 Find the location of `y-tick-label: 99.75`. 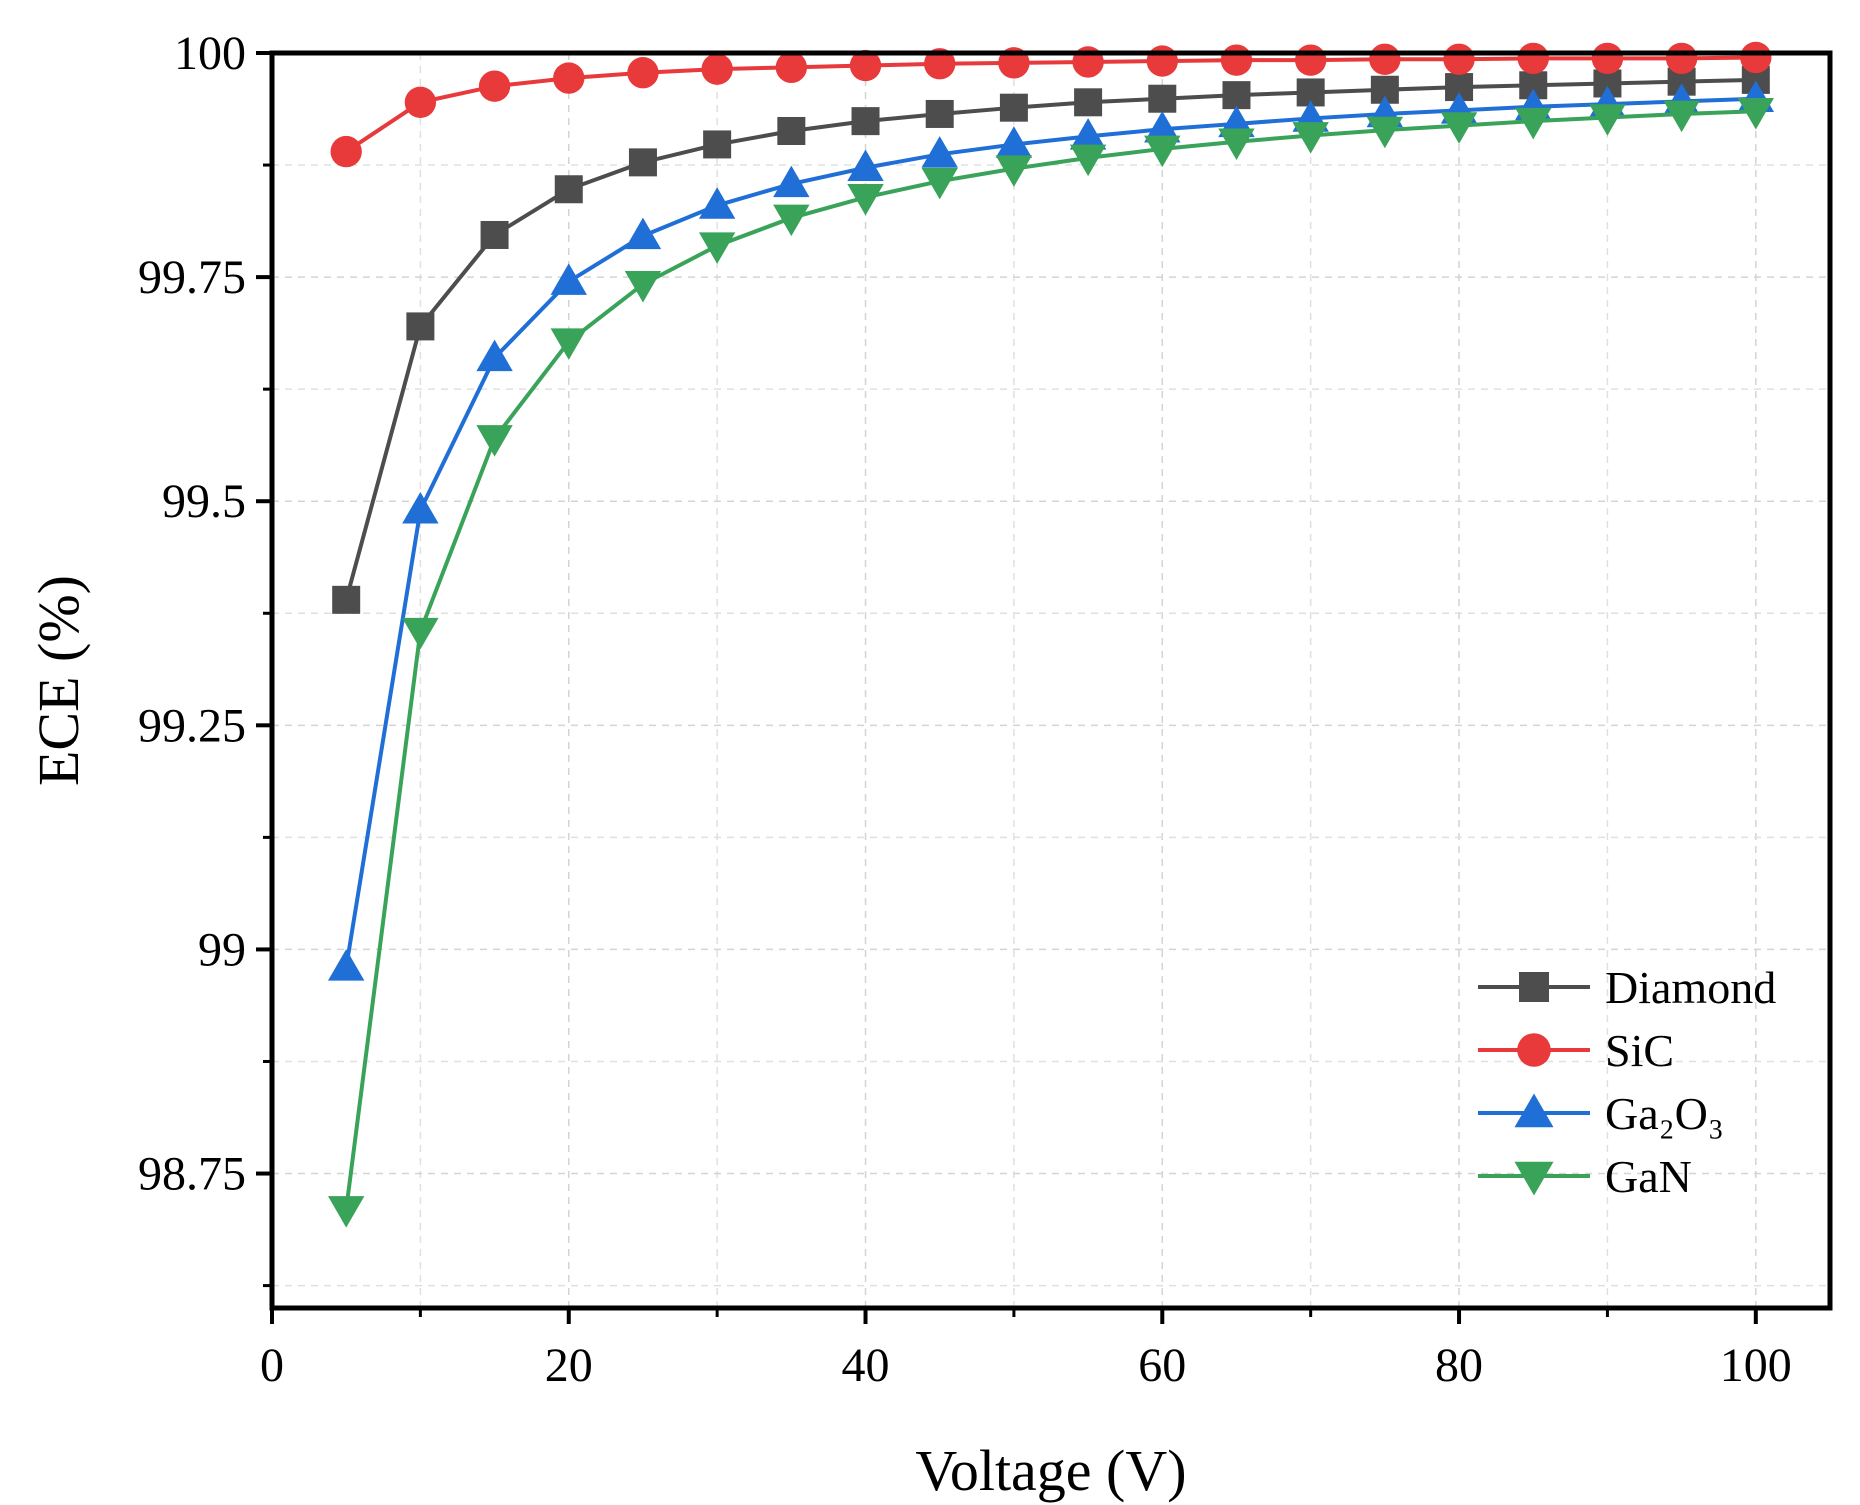

y-tick-label: 99.75 is located at coordinates (192, 277).